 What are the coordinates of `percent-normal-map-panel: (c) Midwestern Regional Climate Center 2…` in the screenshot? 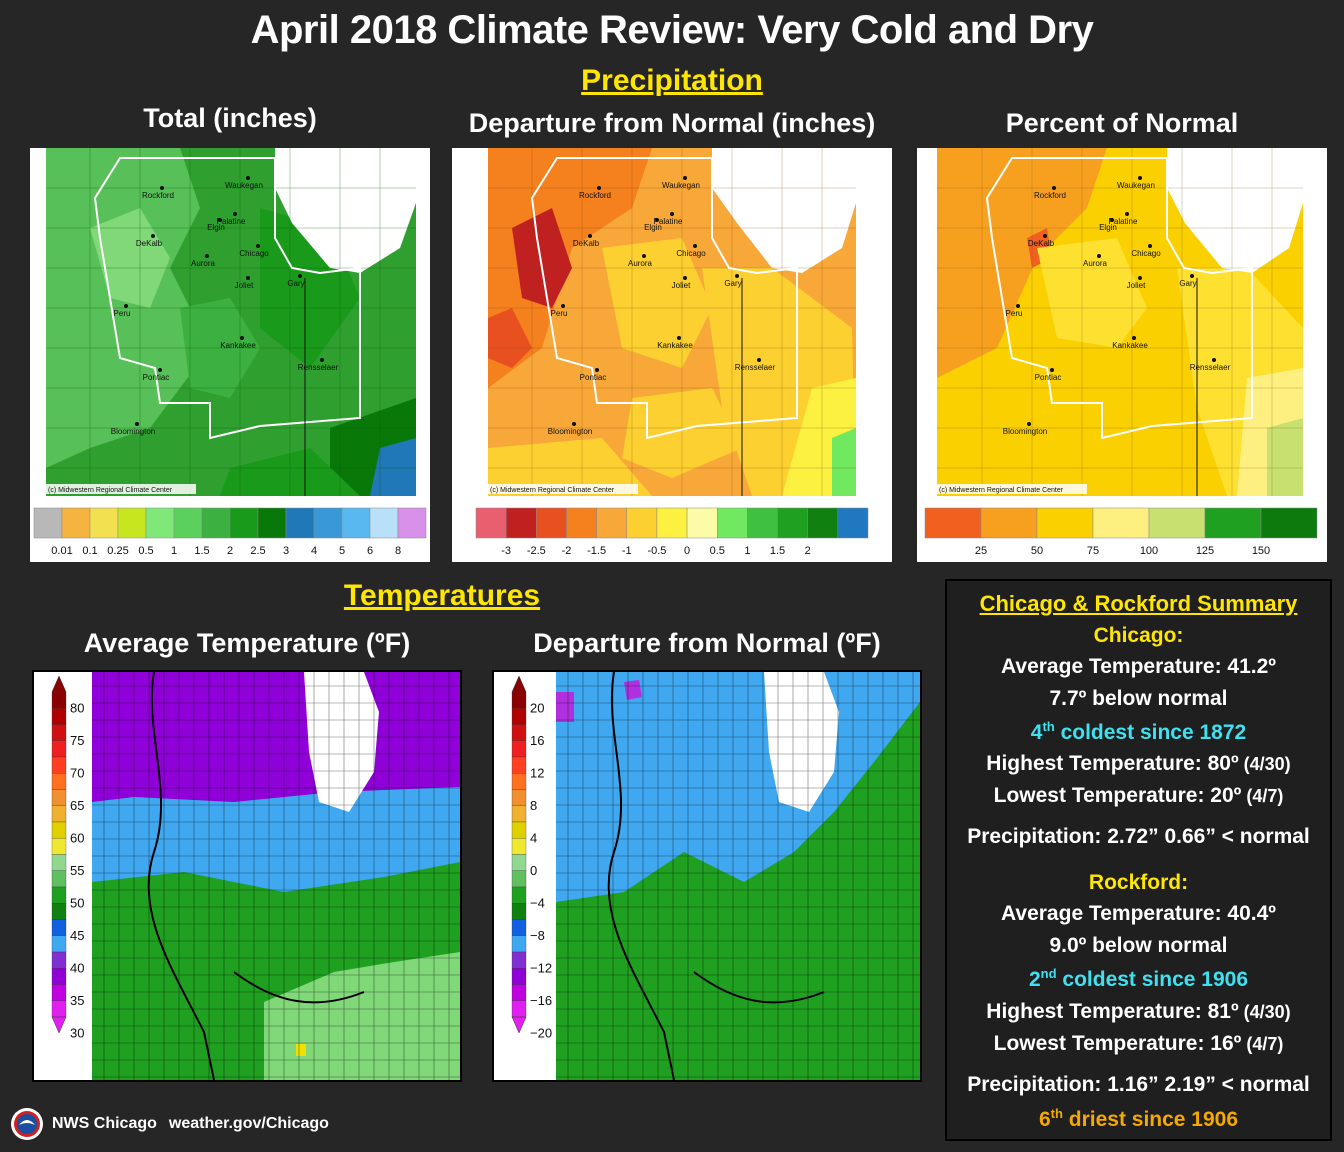 It's located at (1122, 355).